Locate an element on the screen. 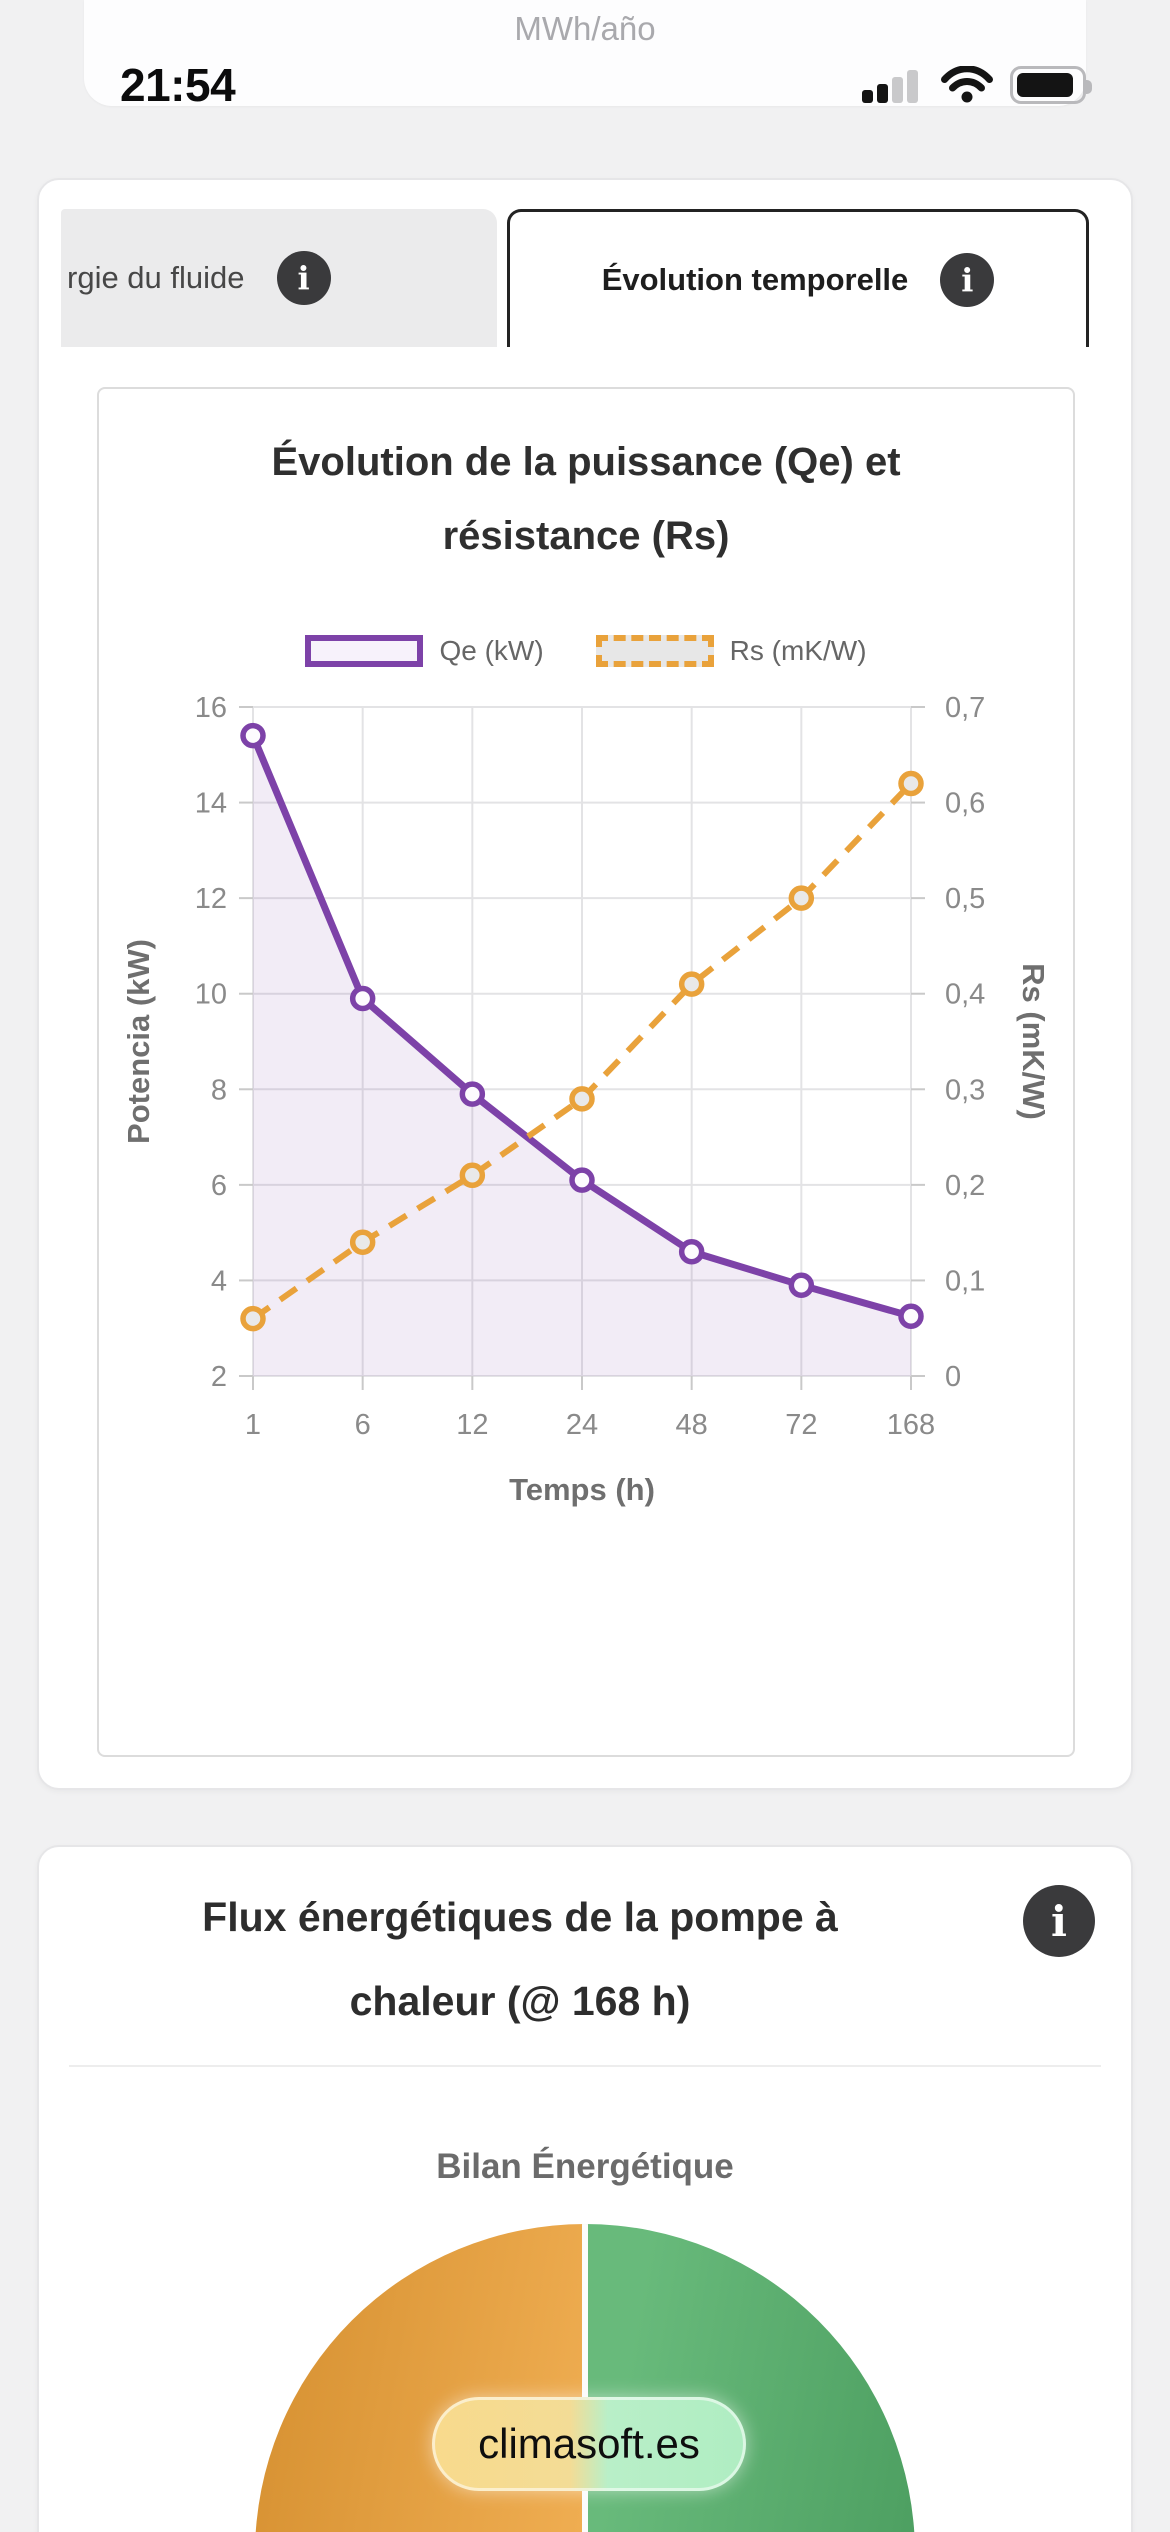 The height and width of the screenshot is (2532, 1170). pie-chart-title: Bilan Énergétique is located at coordinates (585, 2166).